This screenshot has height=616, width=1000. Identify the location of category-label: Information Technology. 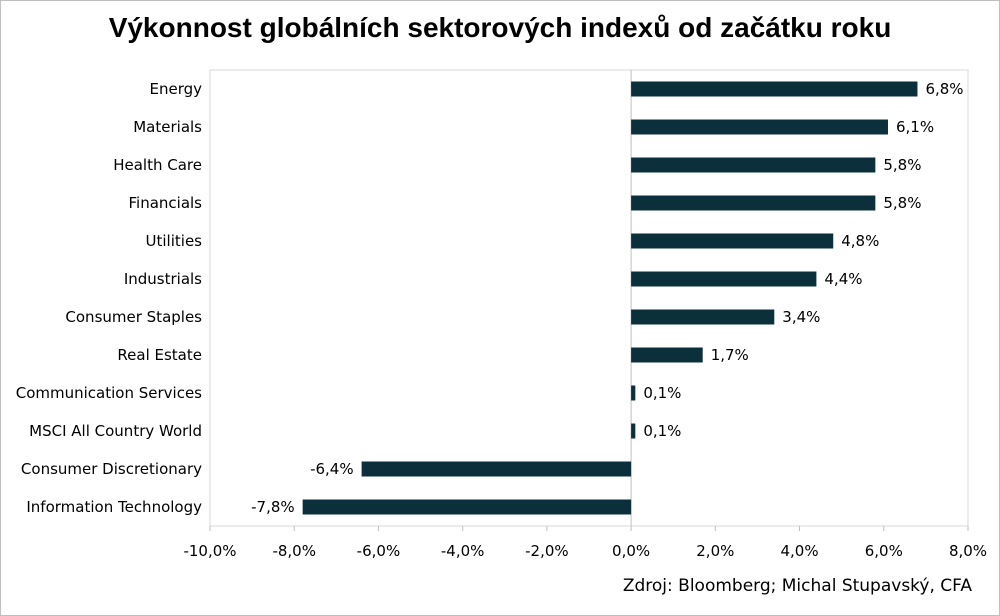
(114, 507).